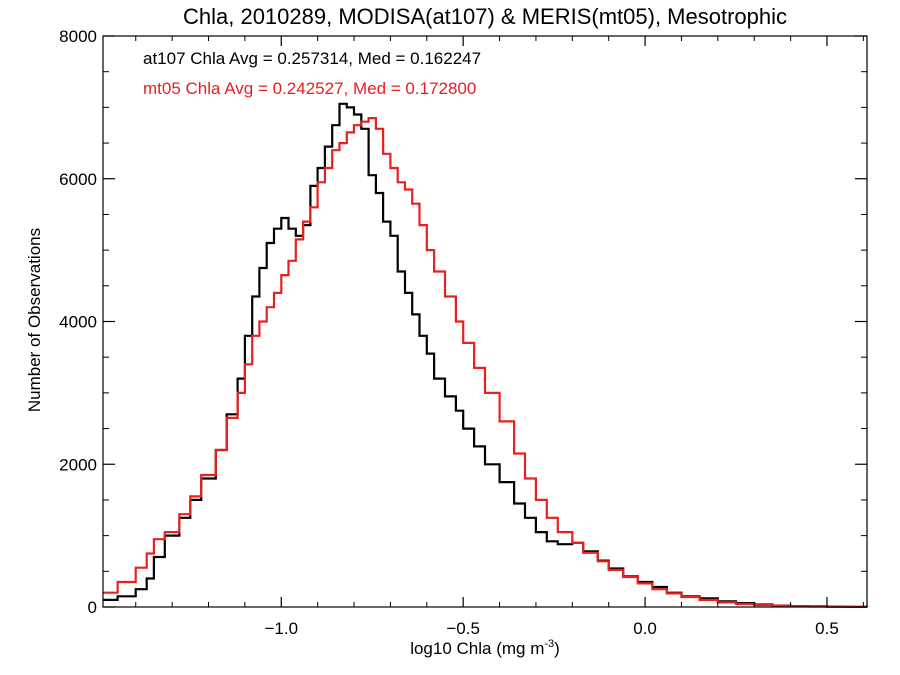 The height and width of the screenshot is (675, 900). Describe the element at coordinates (78, 322) in the screenshot. I see `y-tick-label: 4000` at that location.